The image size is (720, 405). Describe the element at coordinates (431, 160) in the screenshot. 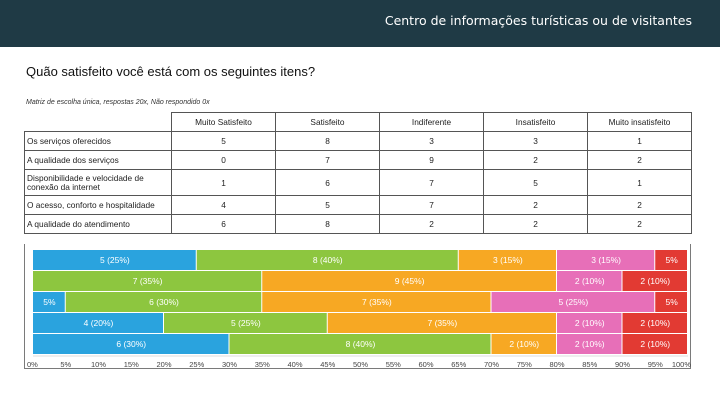

I see `table-cell: 9` at that location.